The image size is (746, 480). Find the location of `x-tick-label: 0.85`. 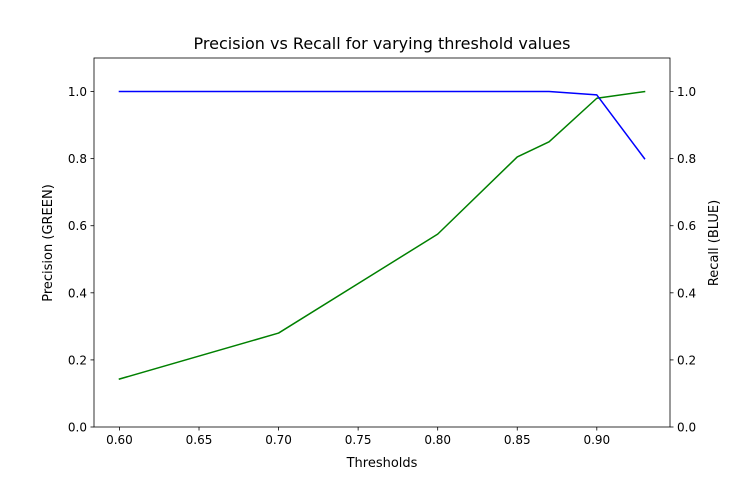

x-tick-label: 0.85 is located at coordinates (517, 440).